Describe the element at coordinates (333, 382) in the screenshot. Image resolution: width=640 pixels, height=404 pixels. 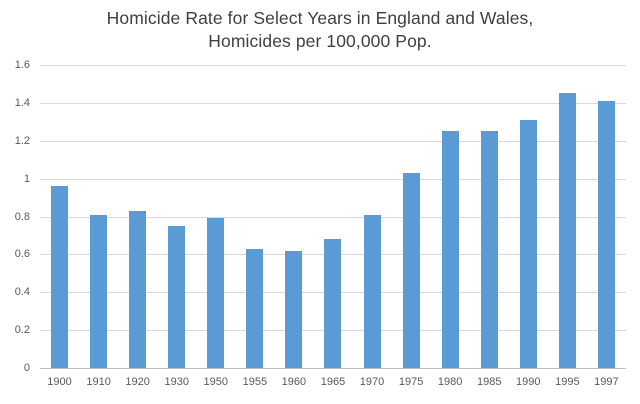
I see `x-tick-label-1965: 1965` at that location.